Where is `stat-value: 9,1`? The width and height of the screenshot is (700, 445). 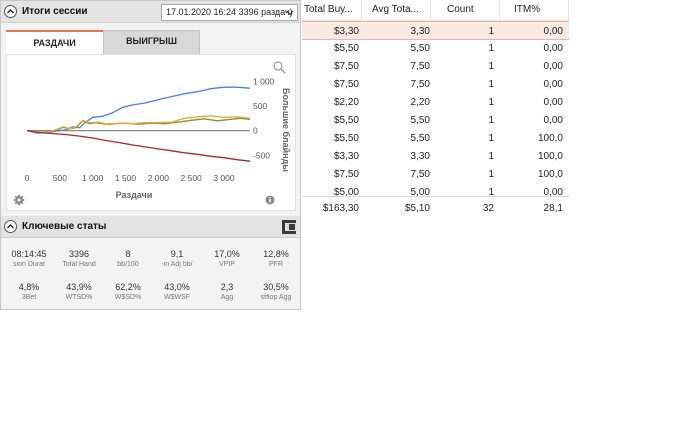
stat-value: 9,1 is located at coordinates (177, 254).